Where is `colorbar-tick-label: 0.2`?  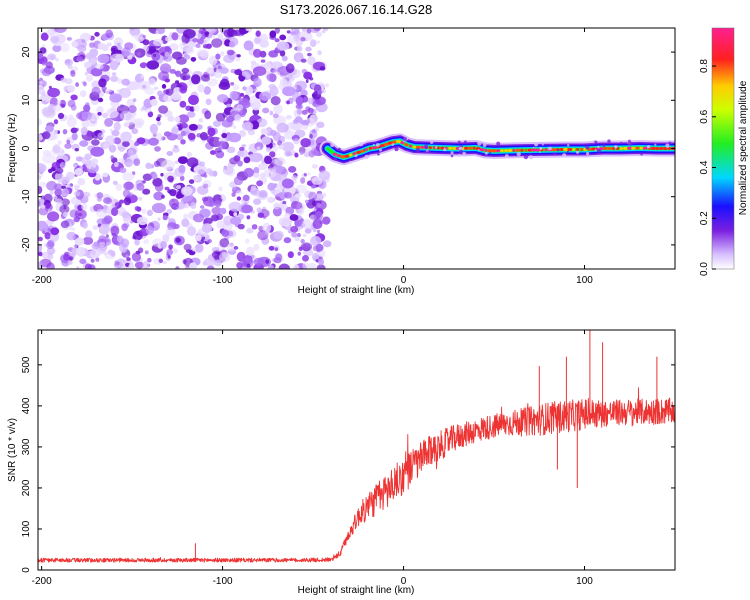 colorbar-tick-label: 0.2 is located at coordinates (704, 218).